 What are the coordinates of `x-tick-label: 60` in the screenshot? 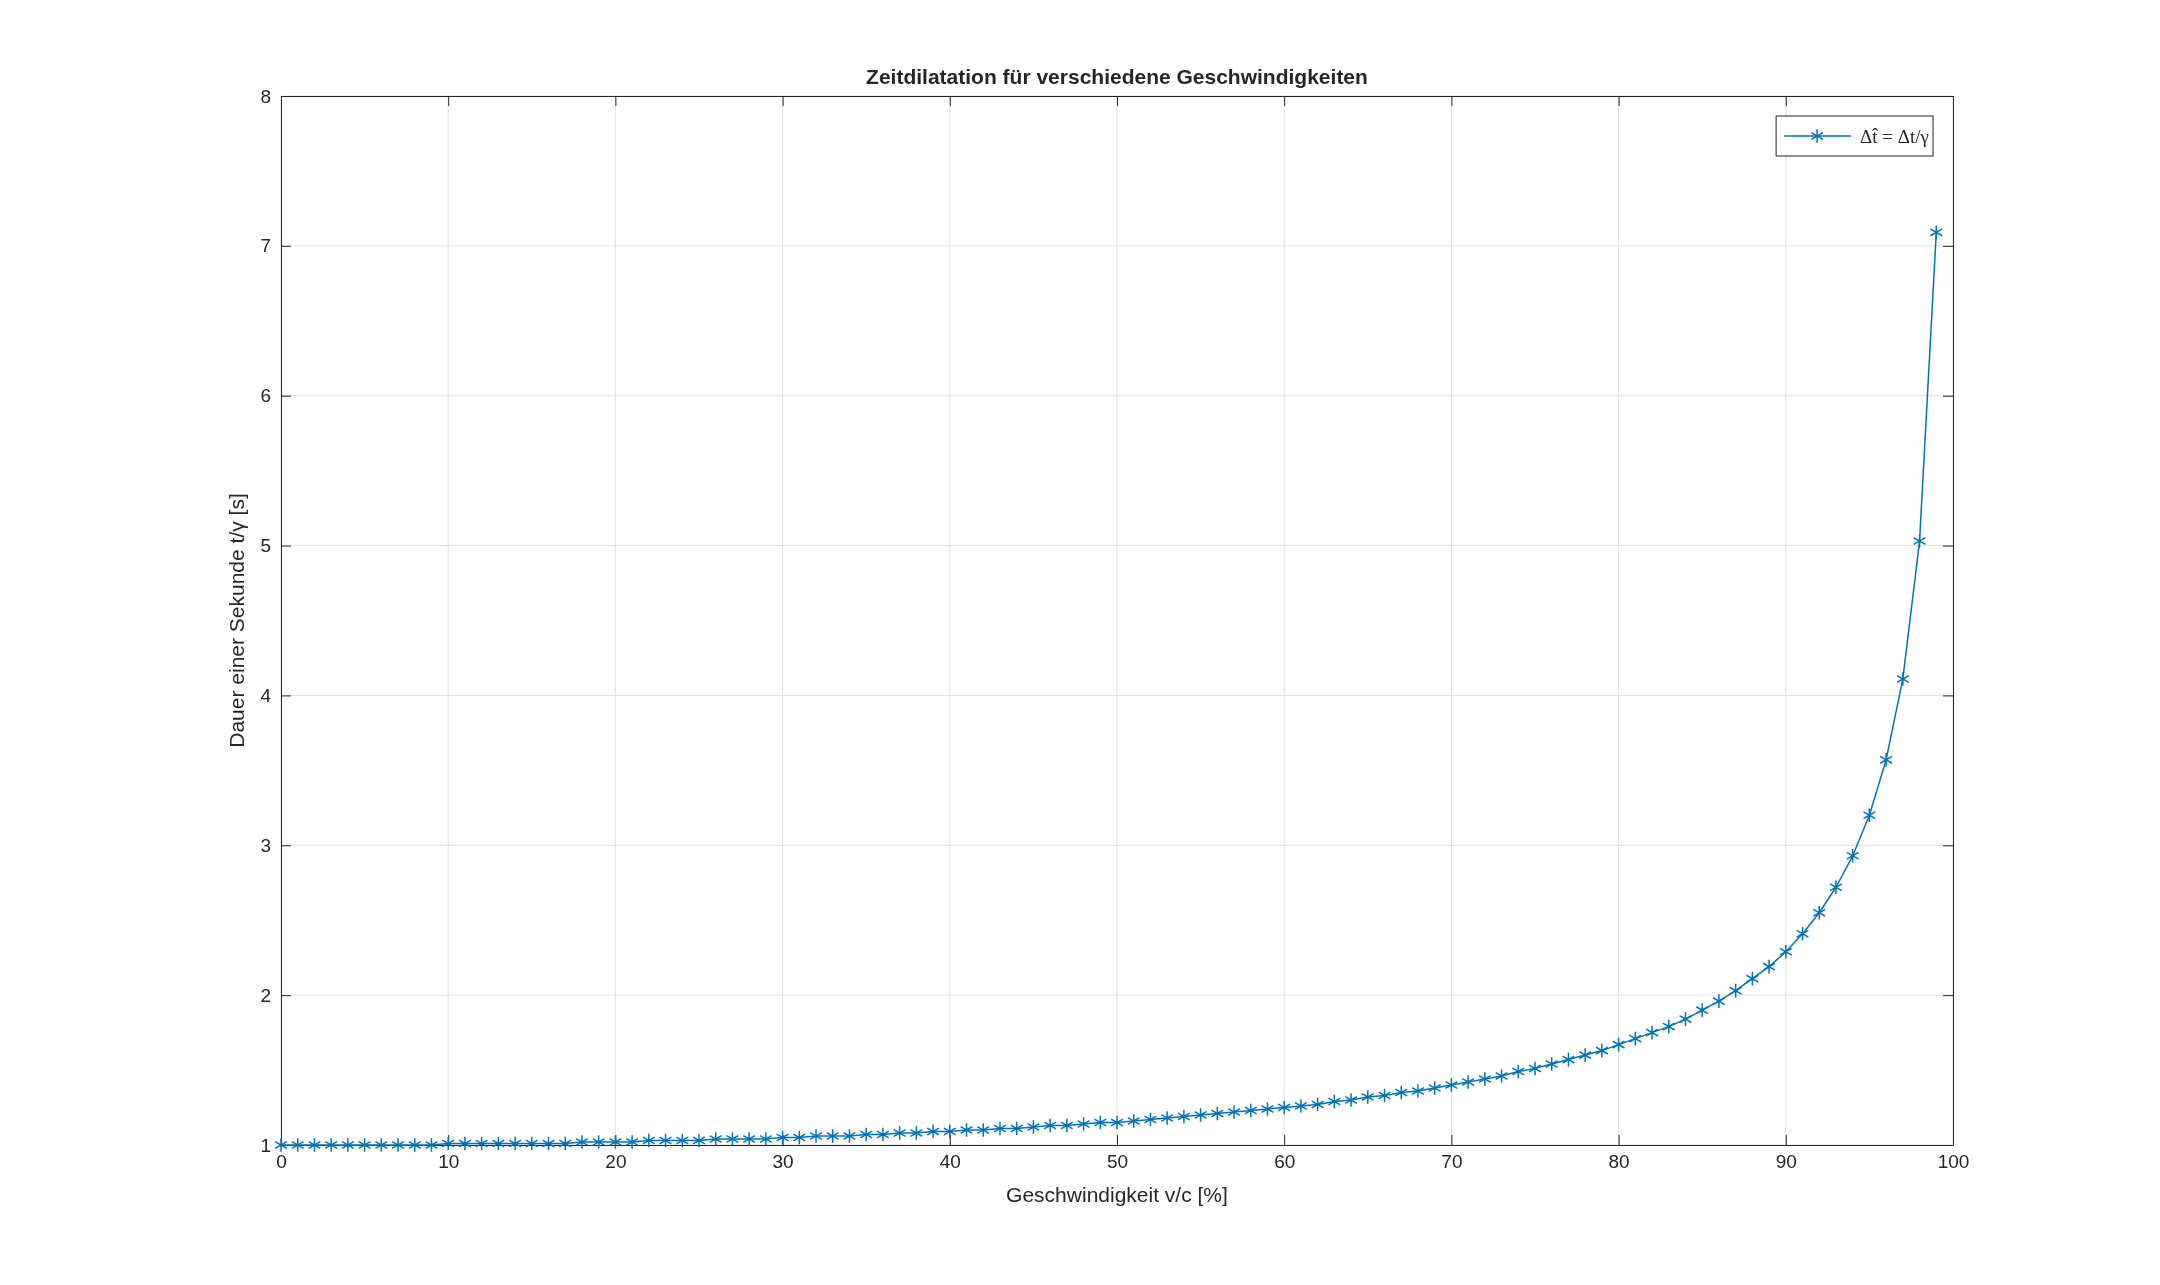 It's located at (1285, 1162).